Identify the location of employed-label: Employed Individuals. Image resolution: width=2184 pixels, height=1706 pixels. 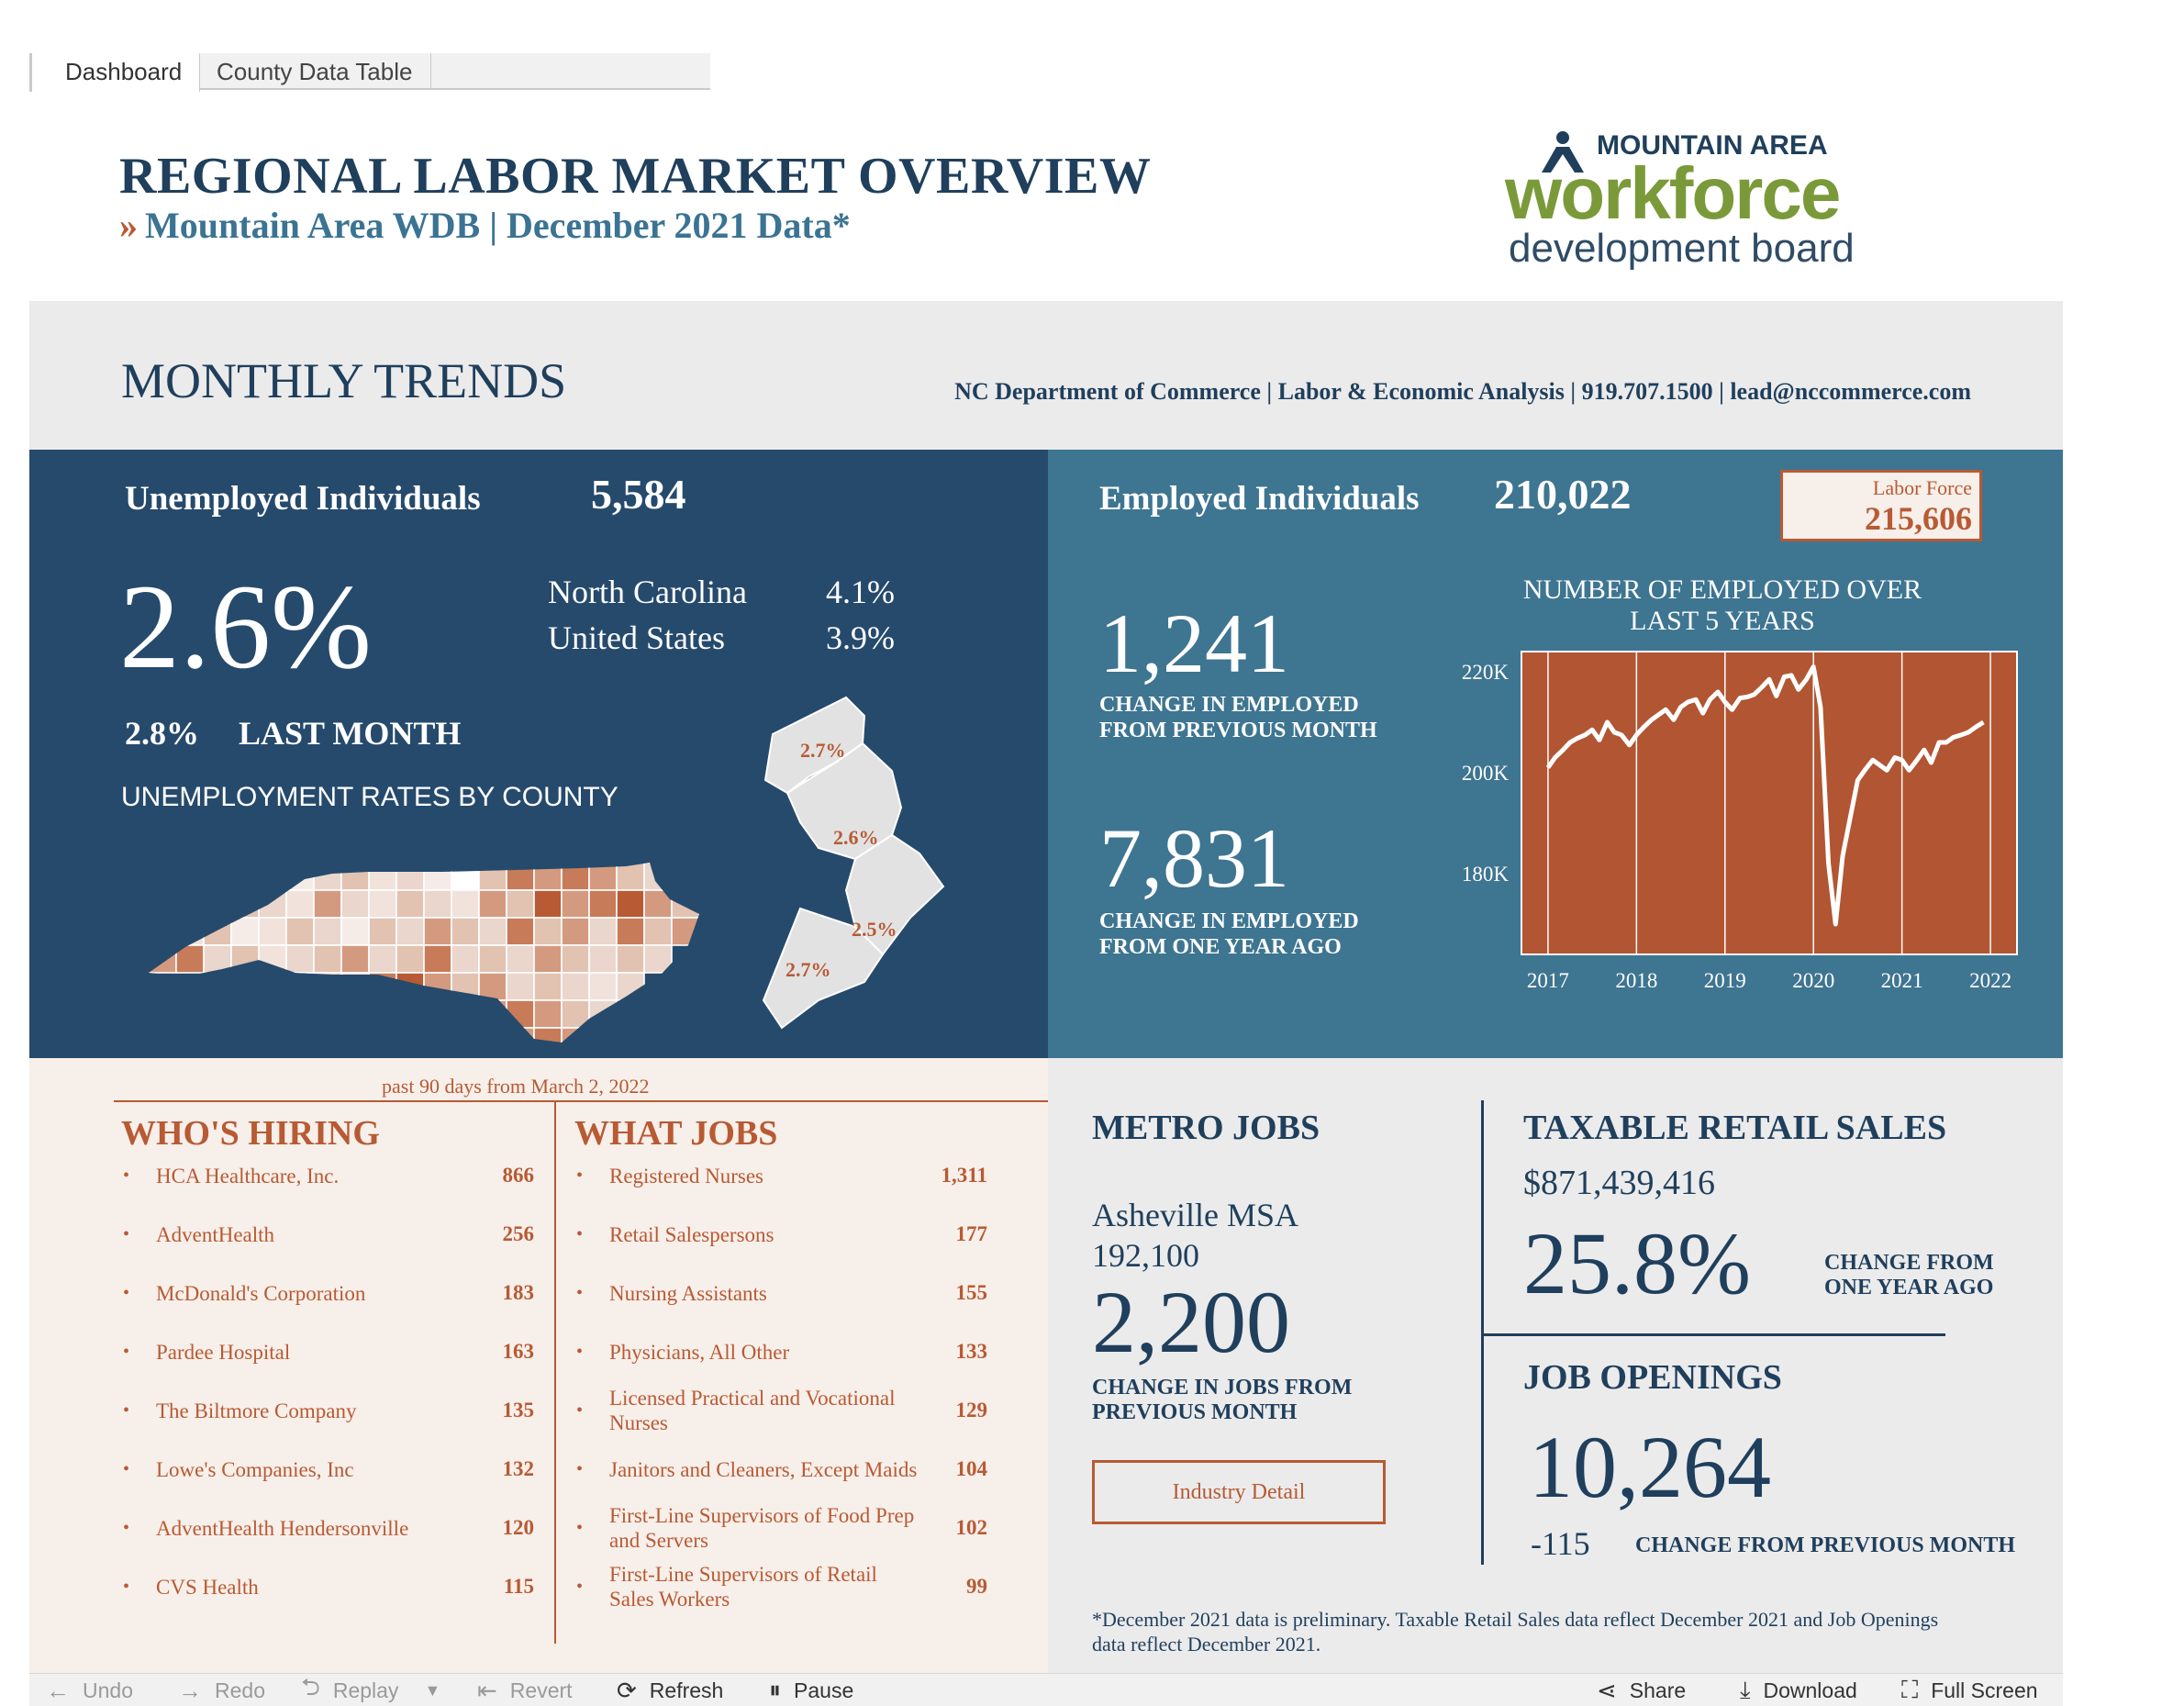
(1259, 499).